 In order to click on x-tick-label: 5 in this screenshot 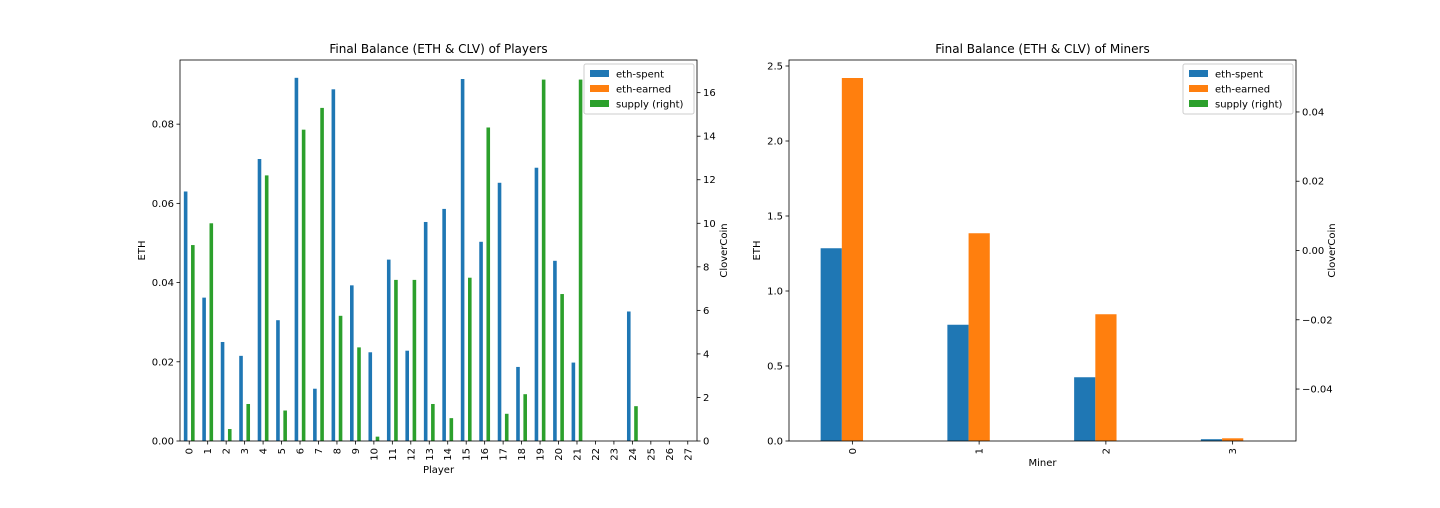, I will do `click(282, 451)`.